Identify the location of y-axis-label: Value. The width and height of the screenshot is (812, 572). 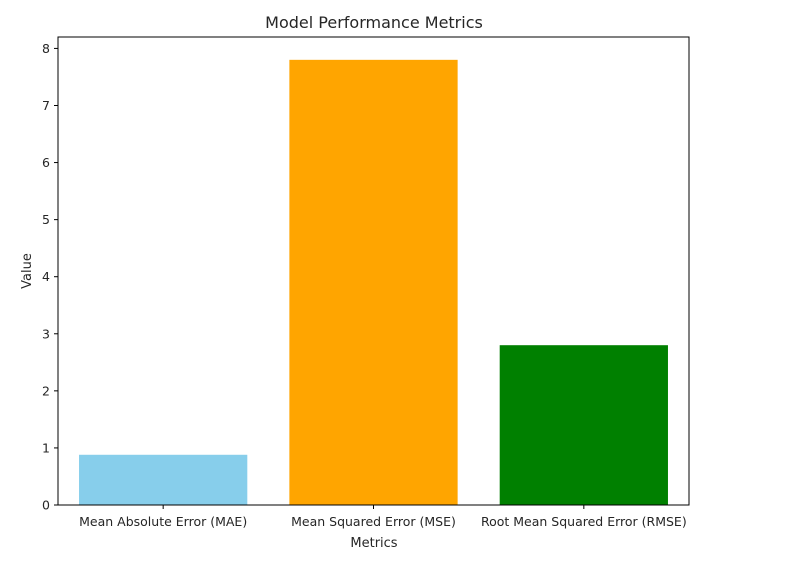
(27, 271).